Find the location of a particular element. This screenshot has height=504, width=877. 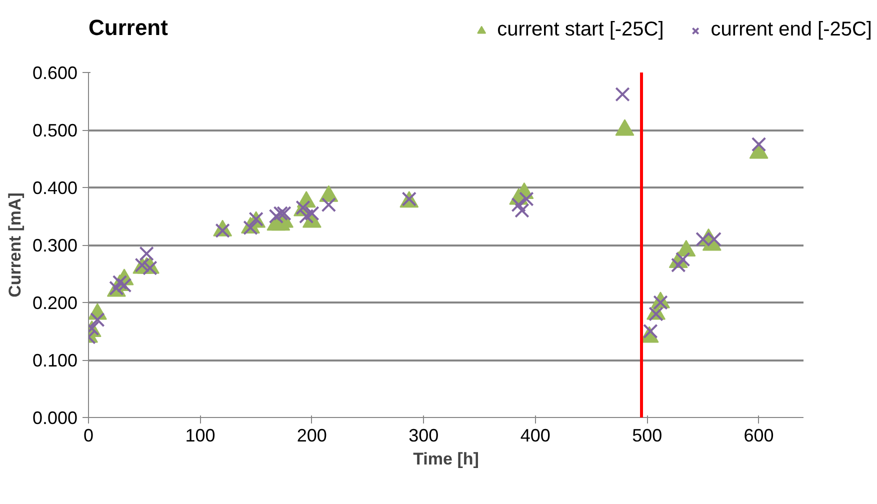

y-tick-label: 0.500 is located at coordinates (55, 130).